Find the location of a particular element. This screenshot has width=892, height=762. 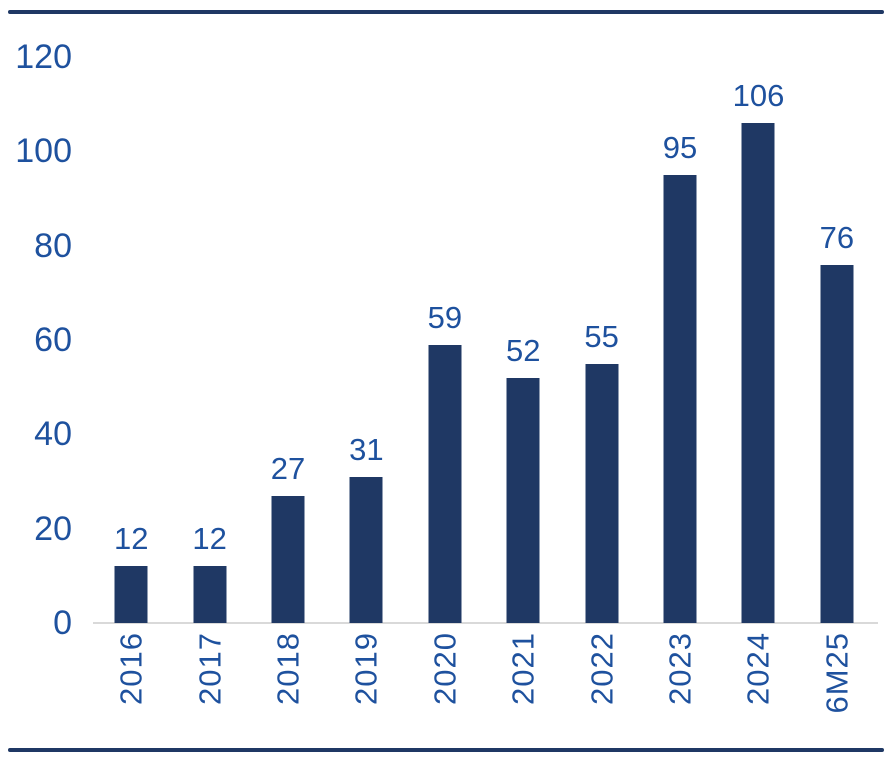

bar-group-2022: 55 2022 is located at coordinates (601, 381).